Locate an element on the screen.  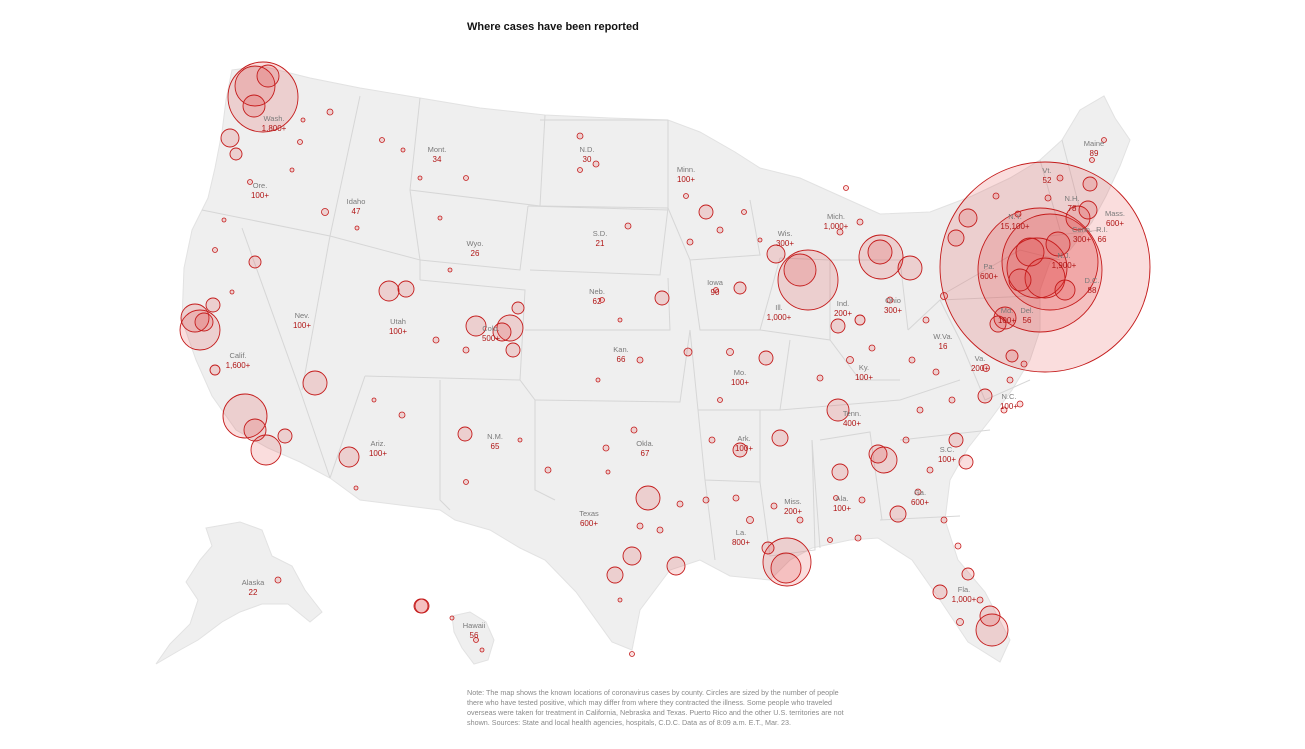
state-label-ms: Miss.200+ is located at coordinates (793, 506).